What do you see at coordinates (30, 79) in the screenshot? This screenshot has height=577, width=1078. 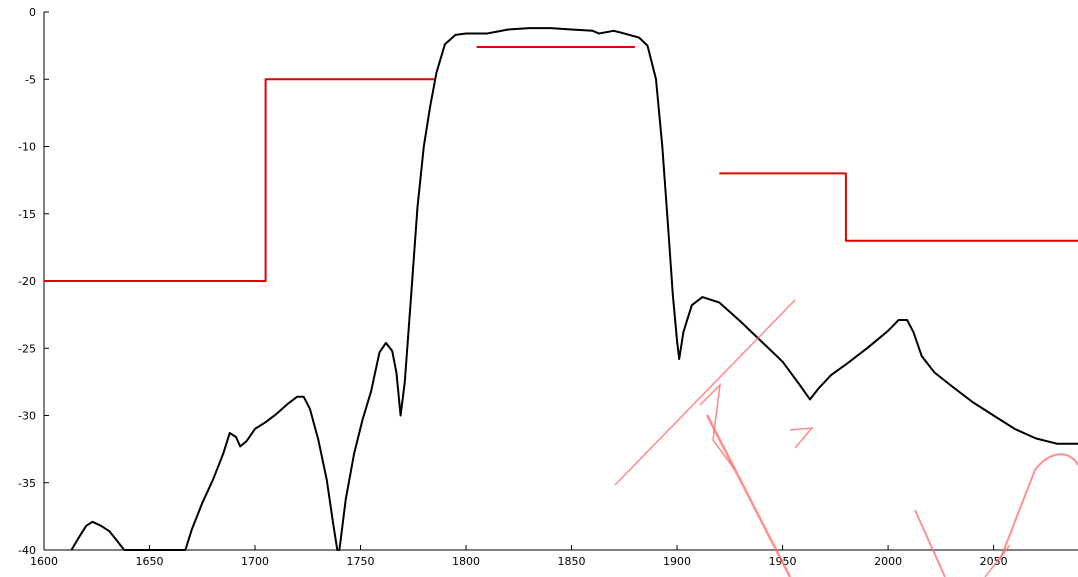 I see `y-tick-label: -5` at bounding box center [30, 79].